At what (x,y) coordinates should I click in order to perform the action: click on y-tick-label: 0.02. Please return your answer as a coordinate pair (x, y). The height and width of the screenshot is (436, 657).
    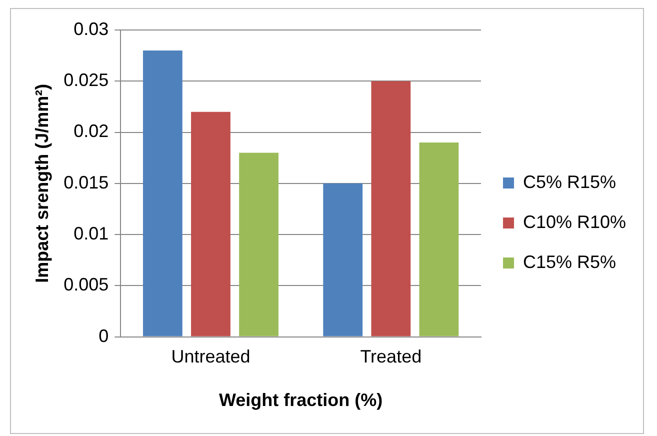
    Looking at the image, I should click on (91, 131).